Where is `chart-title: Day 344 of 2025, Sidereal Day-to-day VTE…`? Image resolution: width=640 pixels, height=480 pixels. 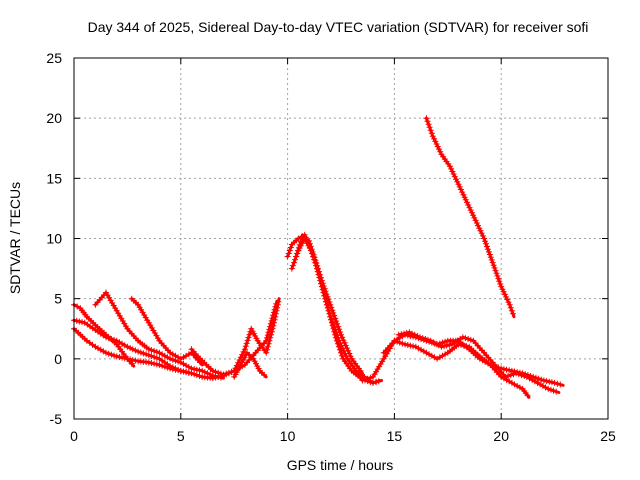 chart-title: Day 344 of 2025, Sidereal Day-to-day VTE… is located at coordinates (338, 27).